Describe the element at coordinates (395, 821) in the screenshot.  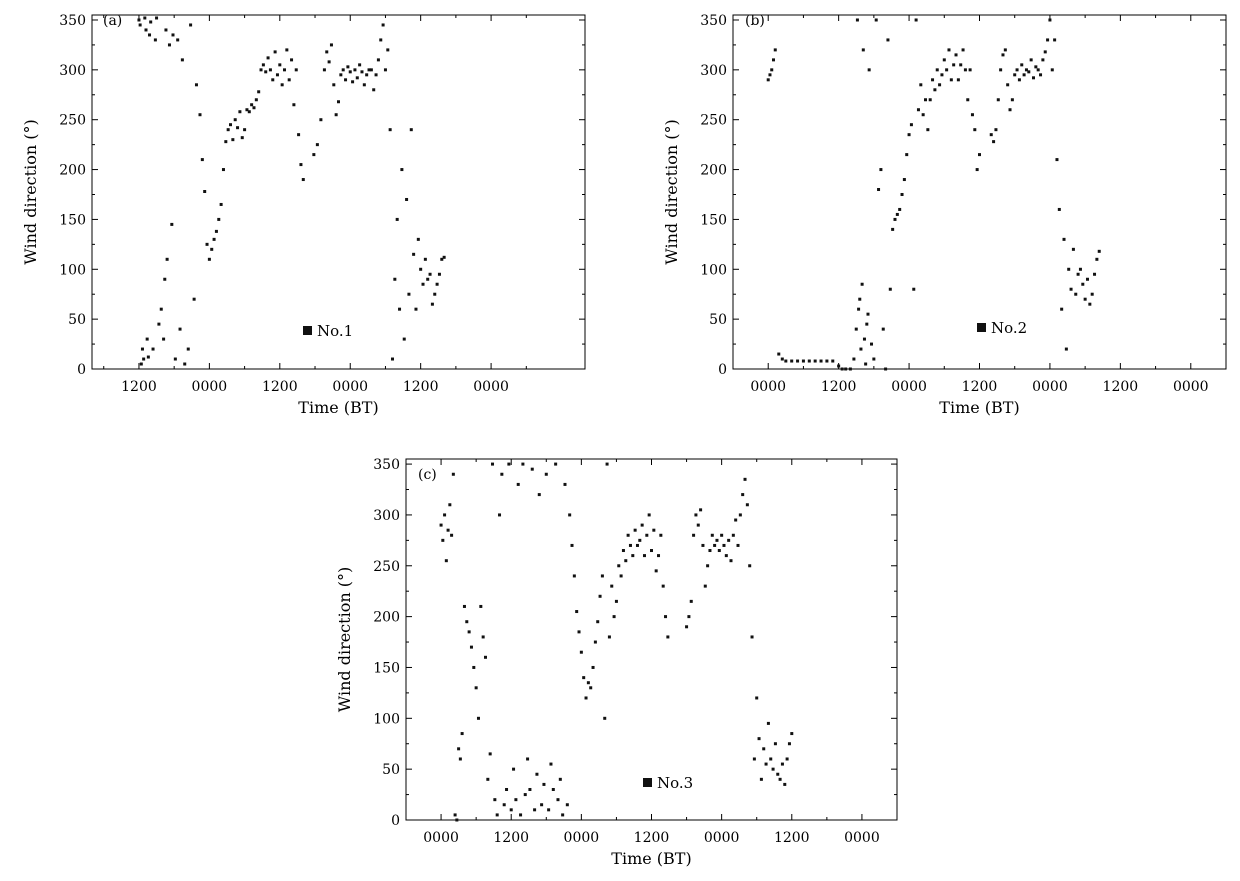
I see `y-tick-label: 0` at that location.